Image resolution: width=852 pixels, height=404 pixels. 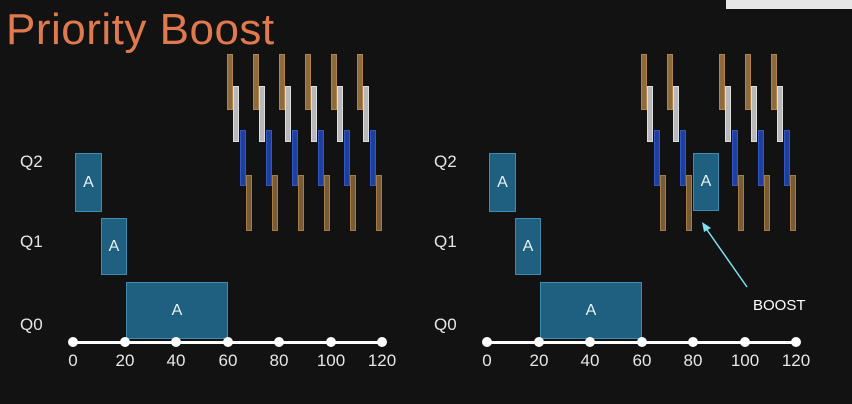 I want to click on top-right-bar, so click(x=789, y=4).